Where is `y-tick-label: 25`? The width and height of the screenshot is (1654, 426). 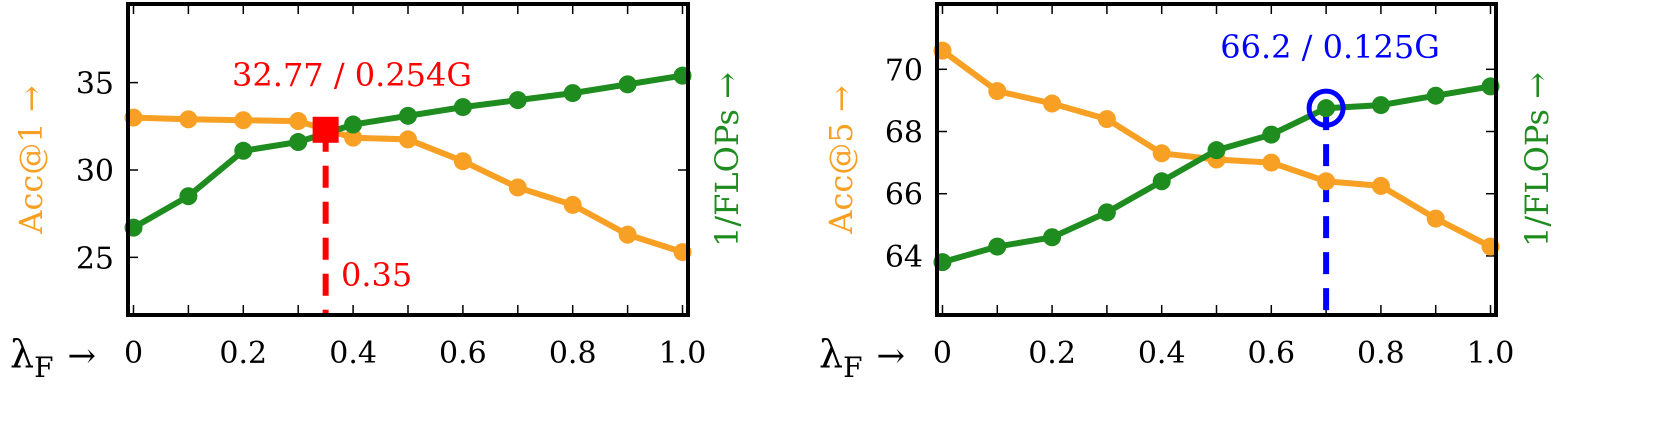 y-tick-label: 25 is located at coordinates (95, 258).